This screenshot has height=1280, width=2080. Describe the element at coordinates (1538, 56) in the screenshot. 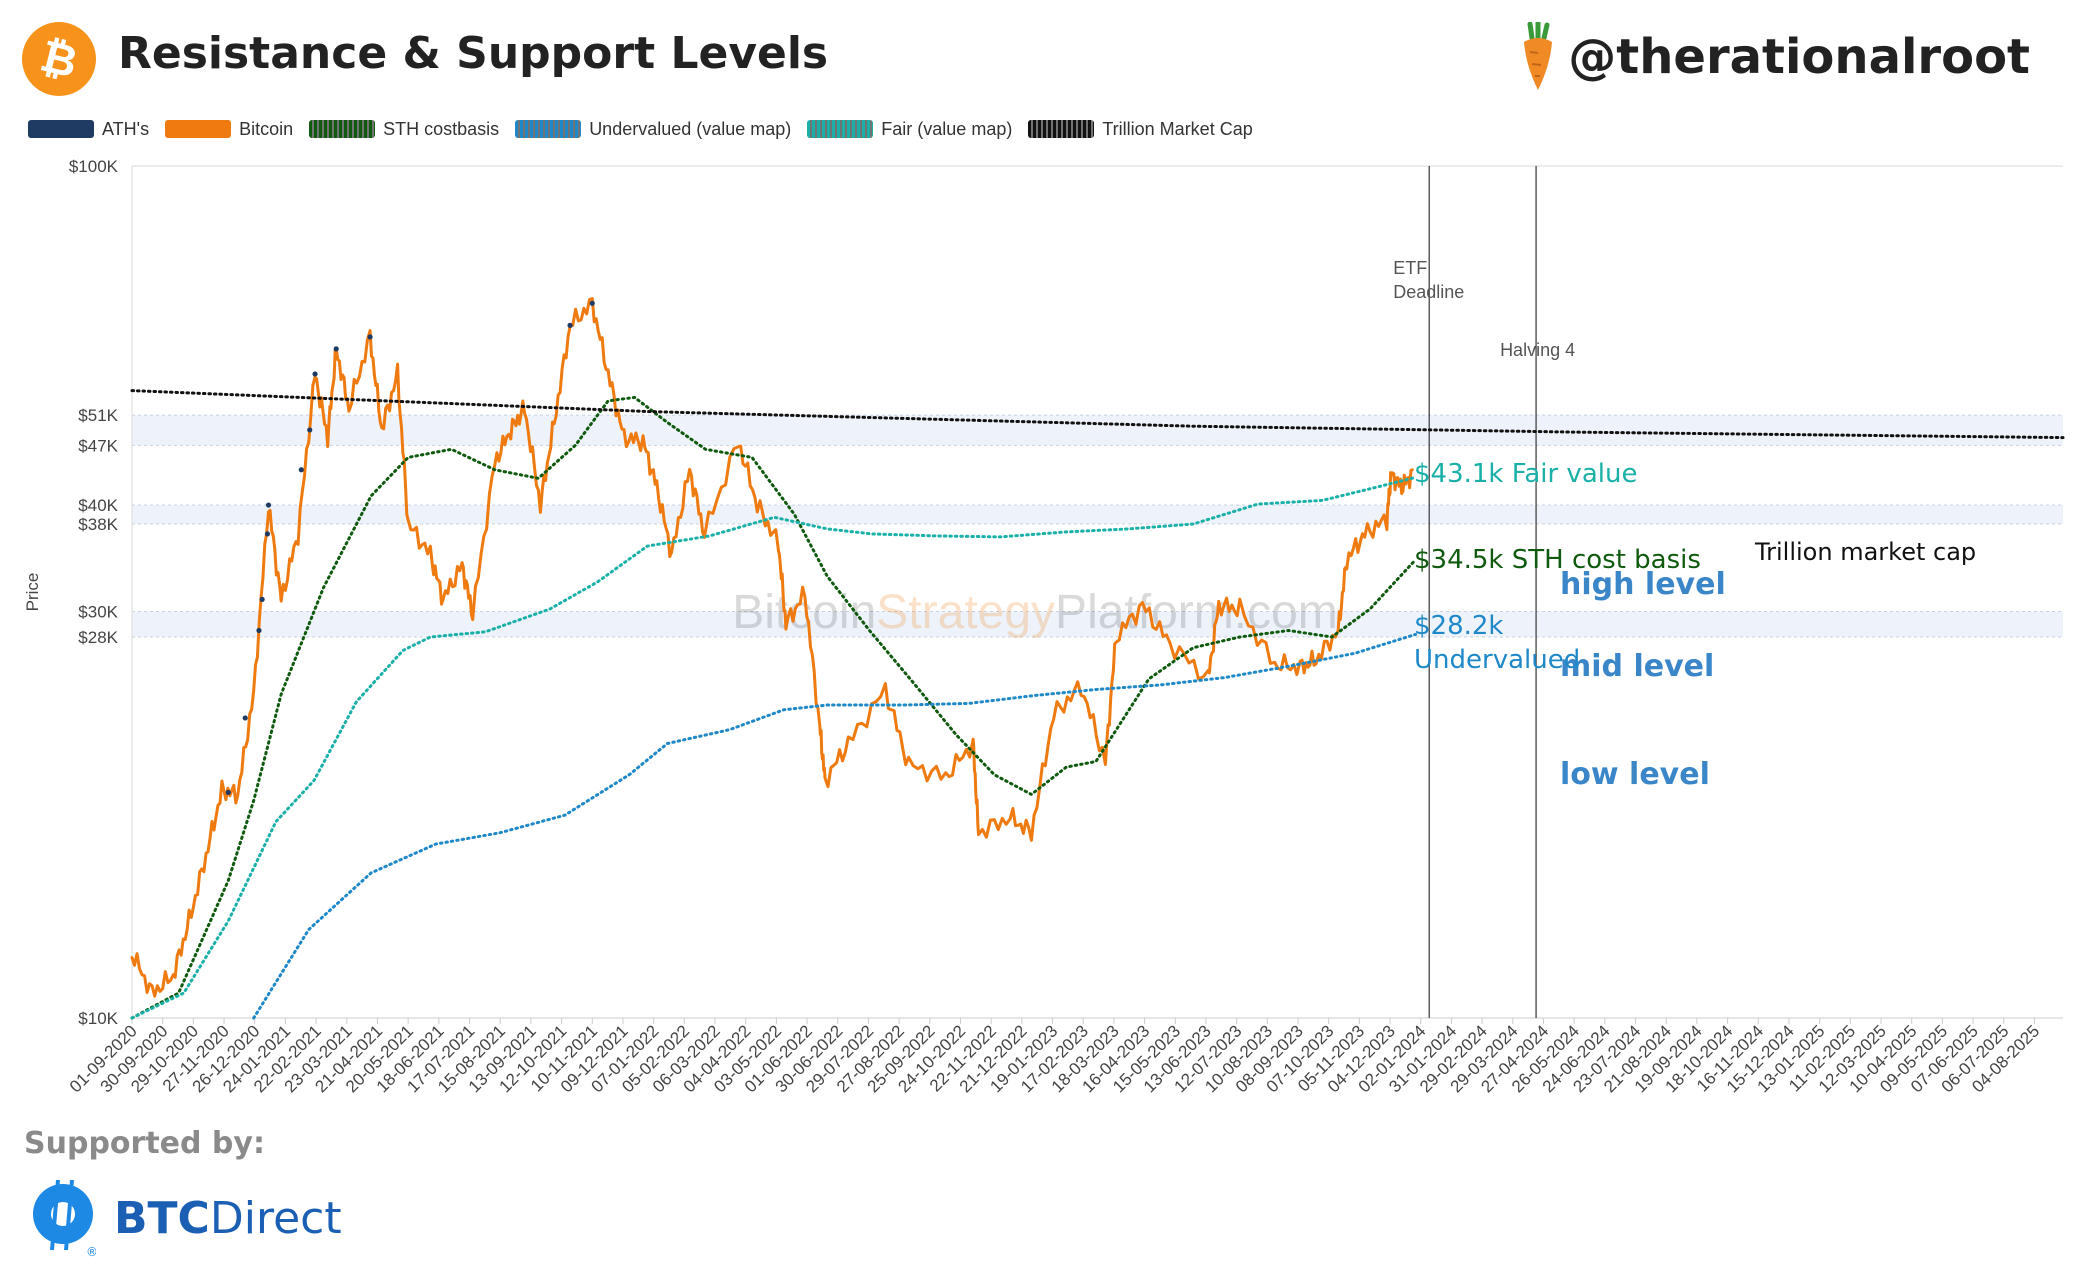

I see `carrot-icon` at that location.